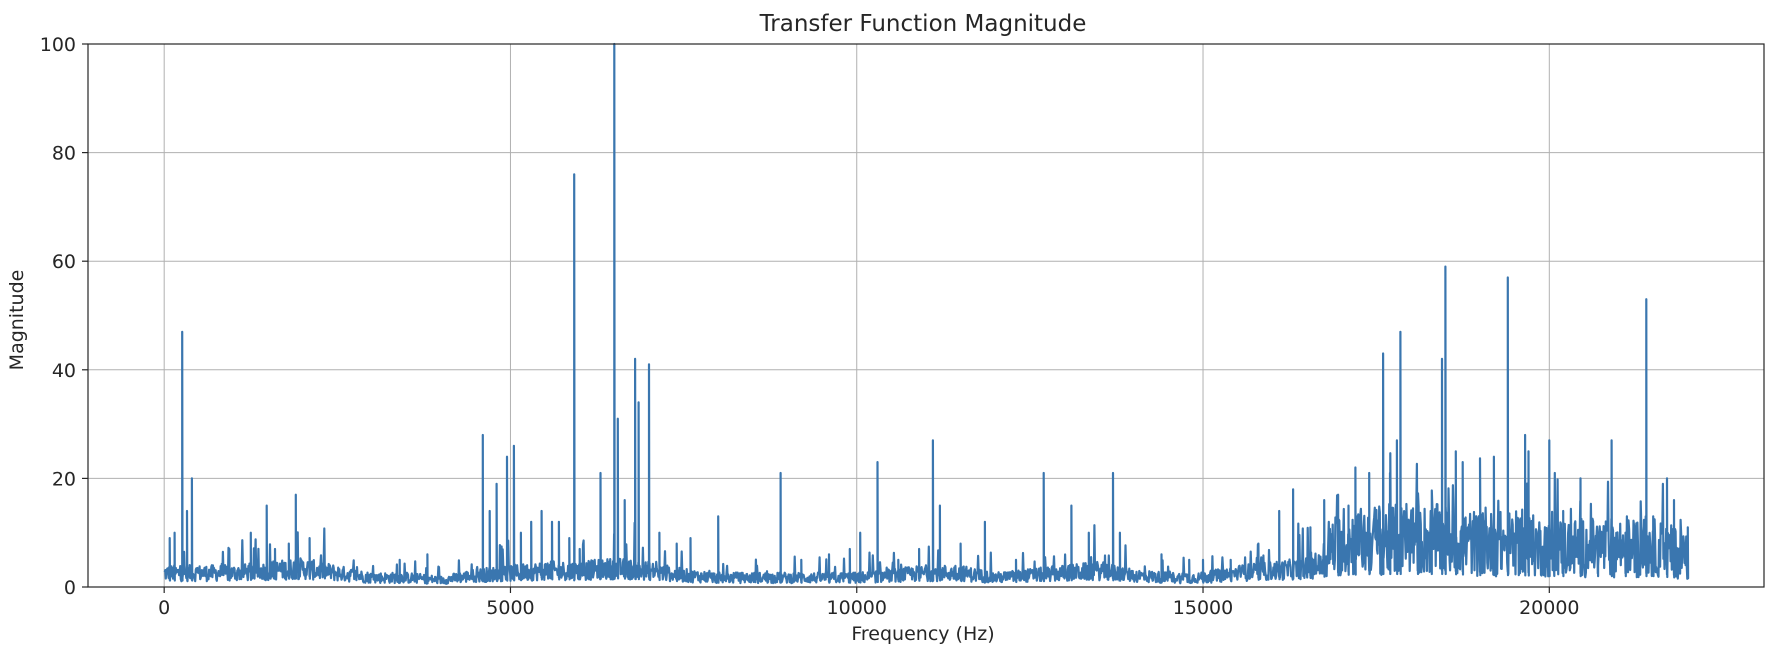 The width and height of the screenshot is (1770, 656). I want to click on y-tick-label: 60, so click(64, 262).